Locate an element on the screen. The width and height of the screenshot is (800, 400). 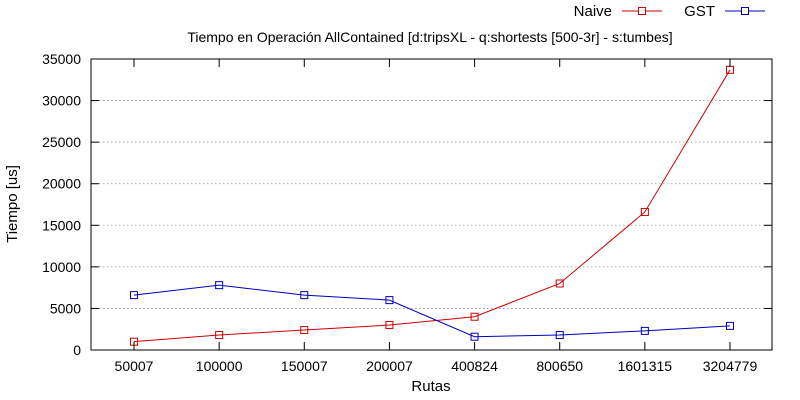
x-tick-label: 1601315 is located at coordinates (645, 366).